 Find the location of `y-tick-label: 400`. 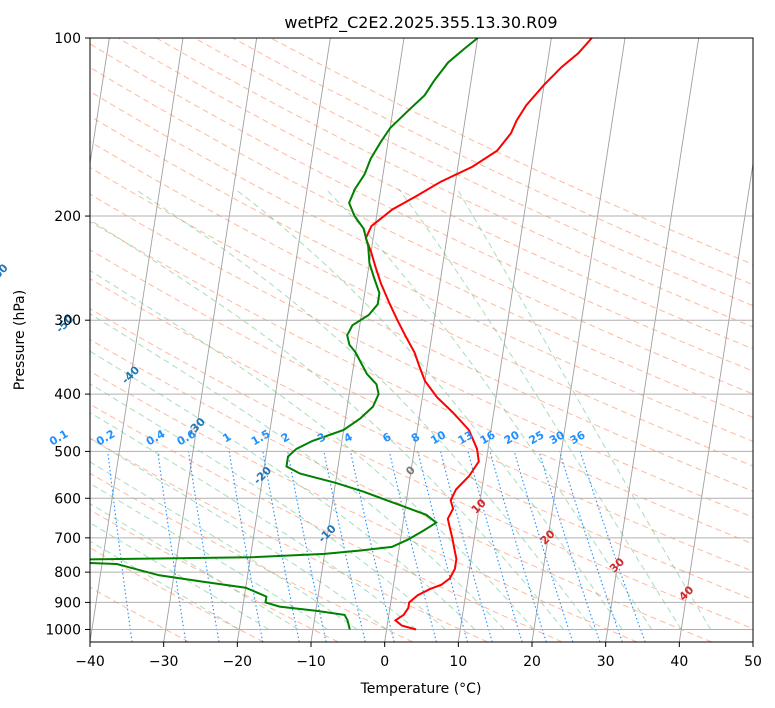

y-tick-label: 400 is located at coordinates (67, 395).